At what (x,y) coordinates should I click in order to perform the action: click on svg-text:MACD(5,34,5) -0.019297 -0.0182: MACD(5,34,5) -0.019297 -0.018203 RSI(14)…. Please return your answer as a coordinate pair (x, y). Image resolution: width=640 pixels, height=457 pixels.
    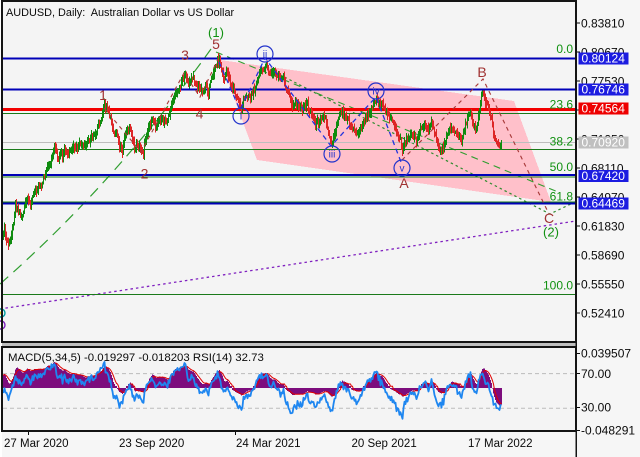
    Looking at the image, I should click on (136, 358).